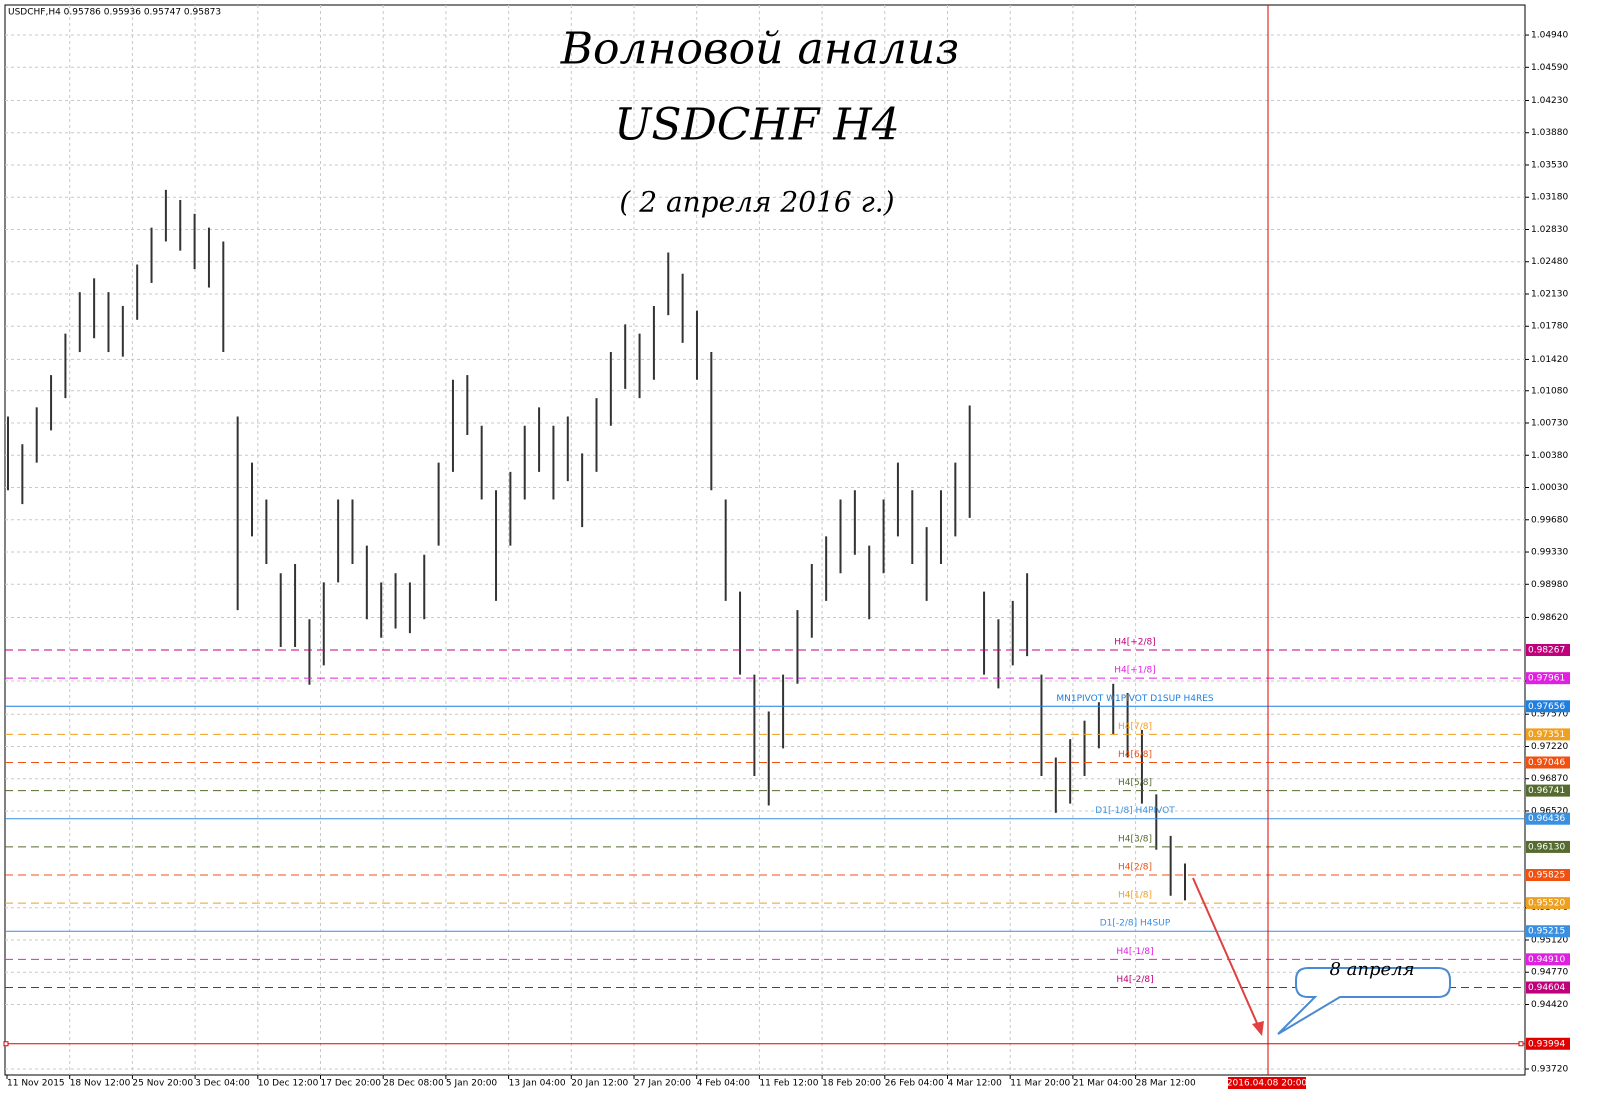  Describe the element at coordinates (1135, 755) in the screenshot. I see `level-label: H4[6/8]` at that location.